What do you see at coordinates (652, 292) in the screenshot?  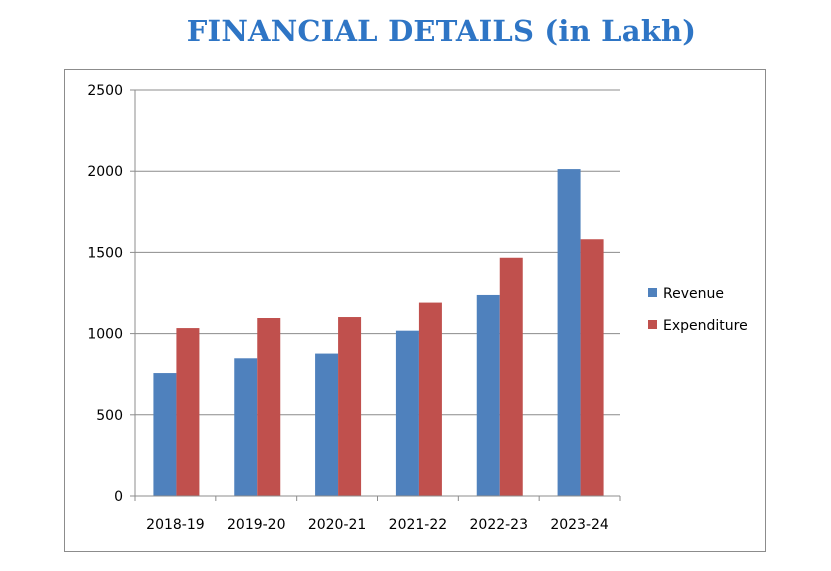 I see `legend-swatch-revenue` at bounding box center [652, 292].